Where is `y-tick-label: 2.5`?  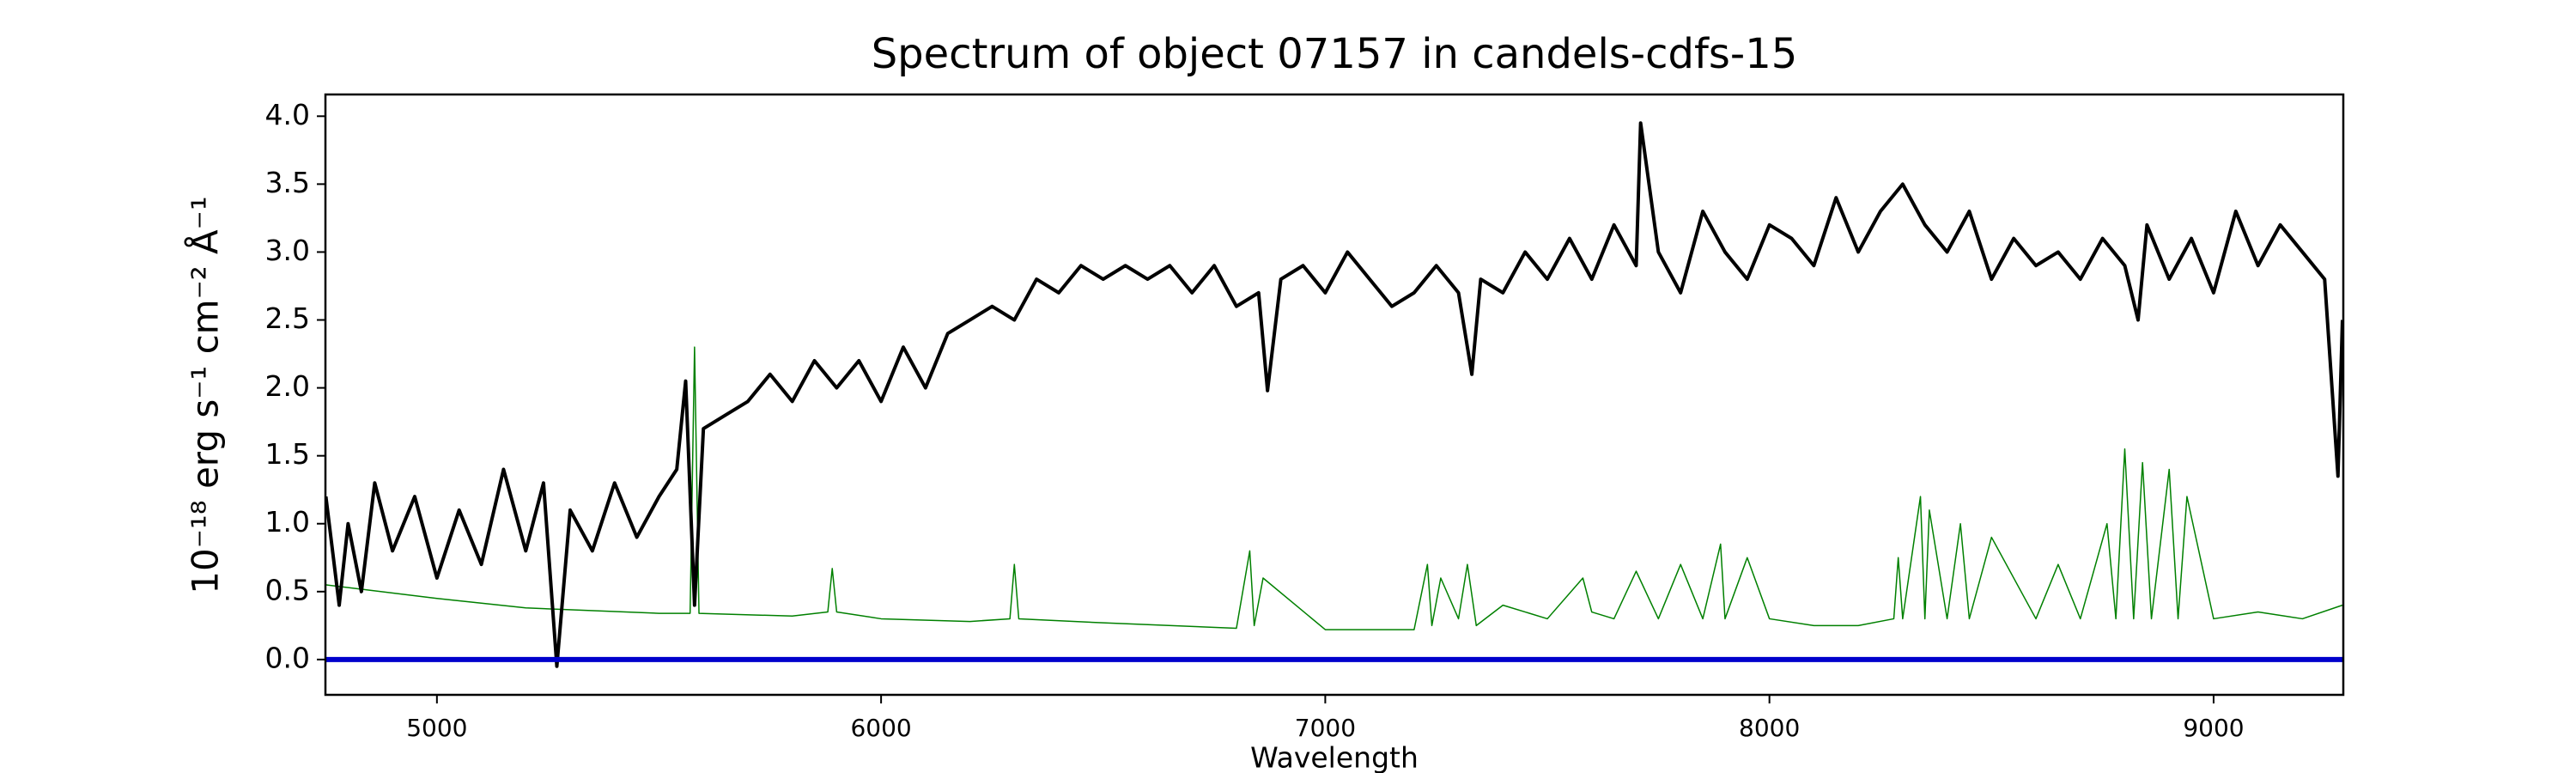 y-tick-label: 2.5 is located at coordinates (287, 318).